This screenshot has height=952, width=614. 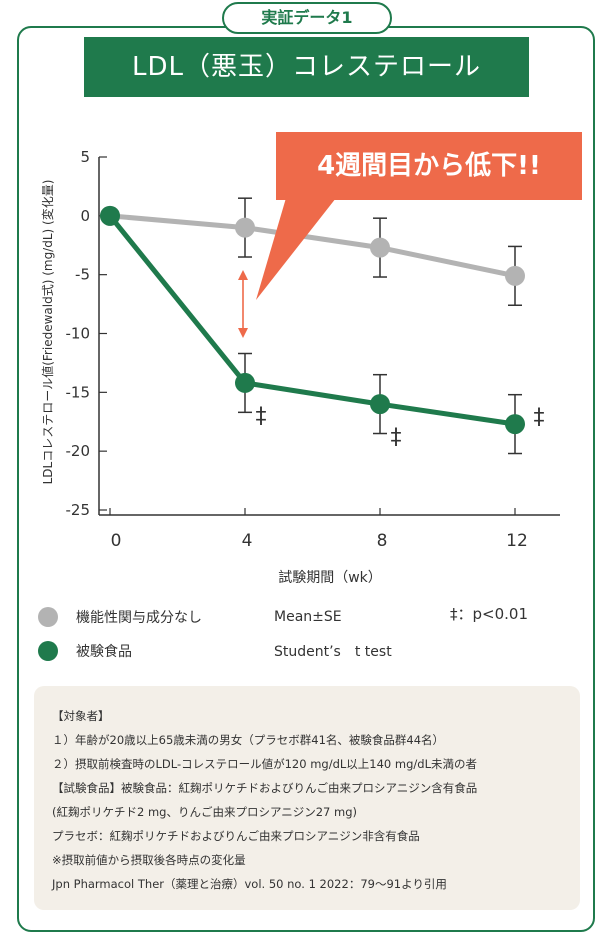 I want to click on legend-stat-test: Student’s t test, so click(x=333, y=652).